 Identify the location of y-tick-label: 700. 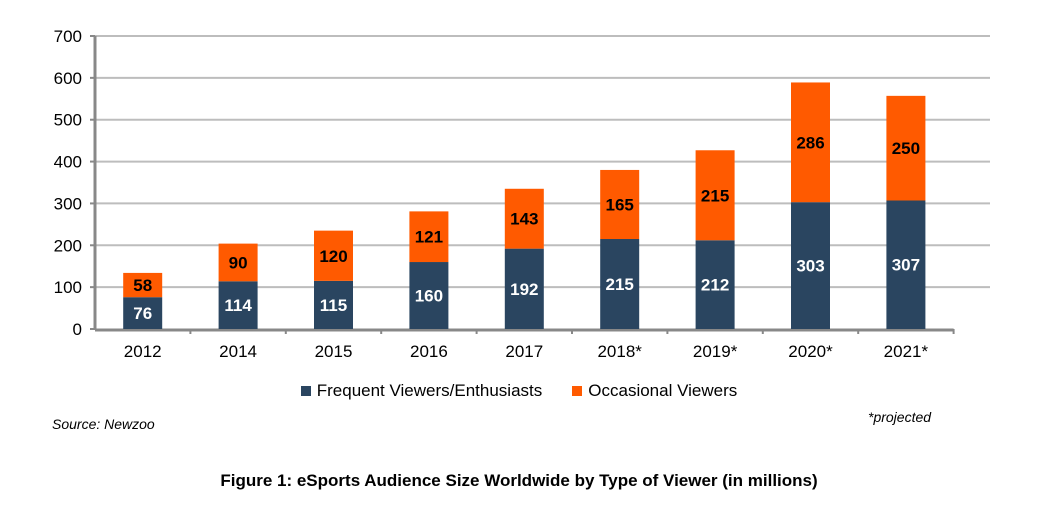
(68, 36).